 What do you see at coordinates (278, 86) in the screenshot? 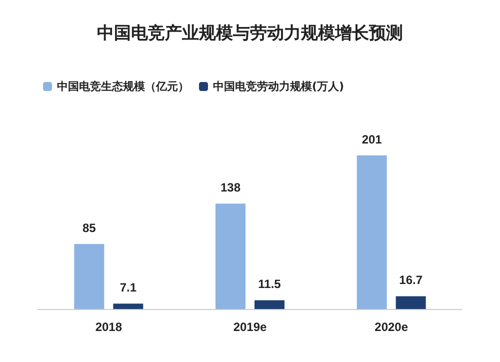
I see `legend-label: 中国电竞劳动力规模(万人)` at bounding box center [278, 86].